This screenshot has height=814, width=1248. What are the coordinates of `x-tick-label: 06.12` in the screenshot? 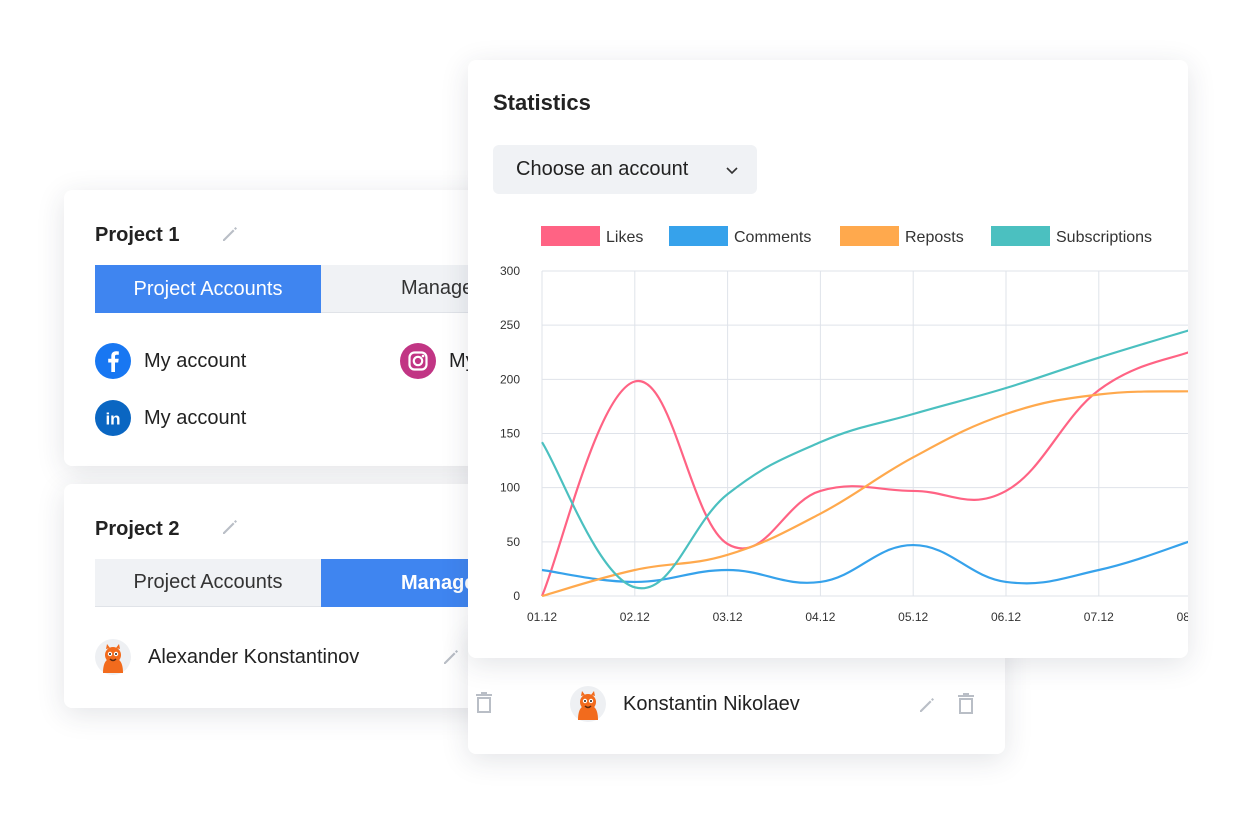 It's located at (1006, 617).